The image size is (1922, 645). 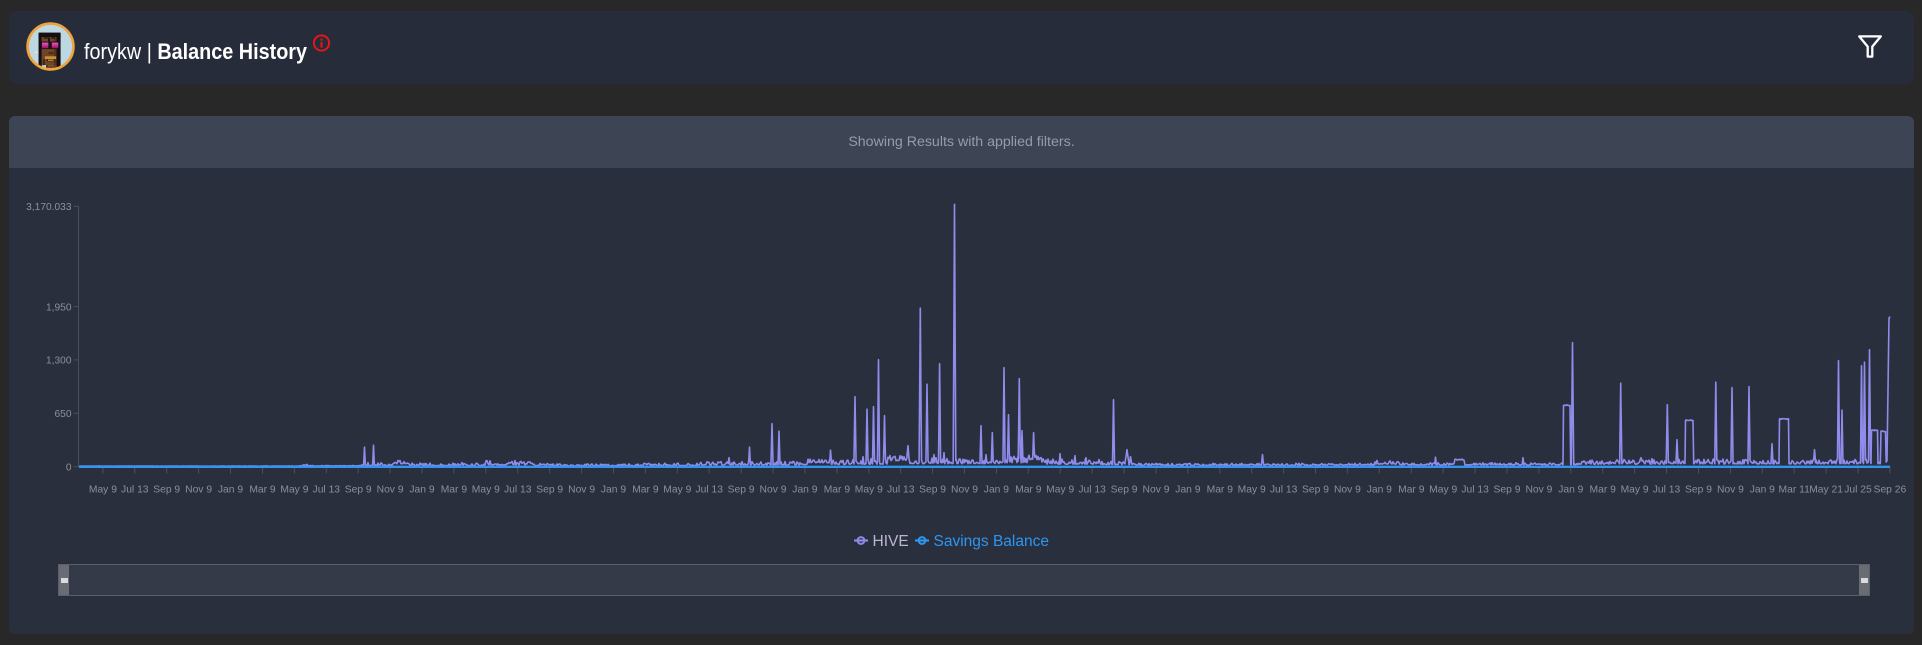 What do you see at coordinates (891, 541) in the screenshot?
I see `svg-text: HIVE` at bounding box center [891, 541].